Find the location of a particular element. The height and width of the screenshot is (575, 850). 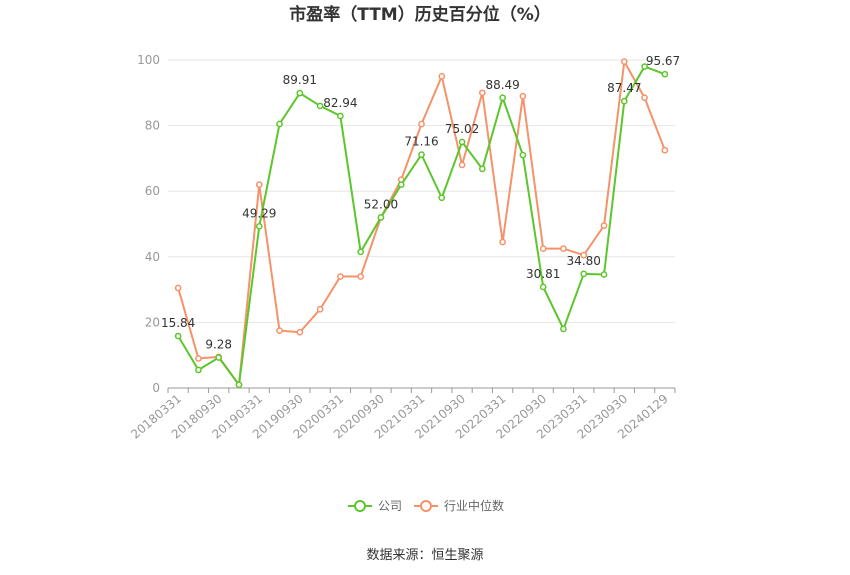

chart-title: 市盈率（TTM）历史百分位（%） is located at coordinates (420, 14).